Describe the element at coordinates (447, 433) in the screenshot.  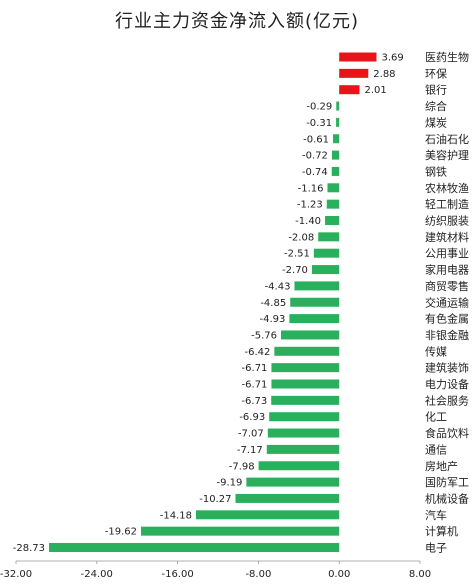
I see `category-label: 食品饮料` at that location.